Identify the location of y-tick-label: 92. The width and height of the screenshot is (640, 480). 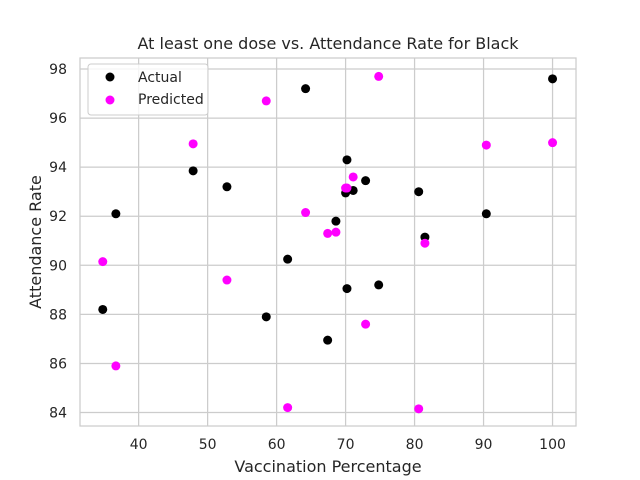
(58, 217).